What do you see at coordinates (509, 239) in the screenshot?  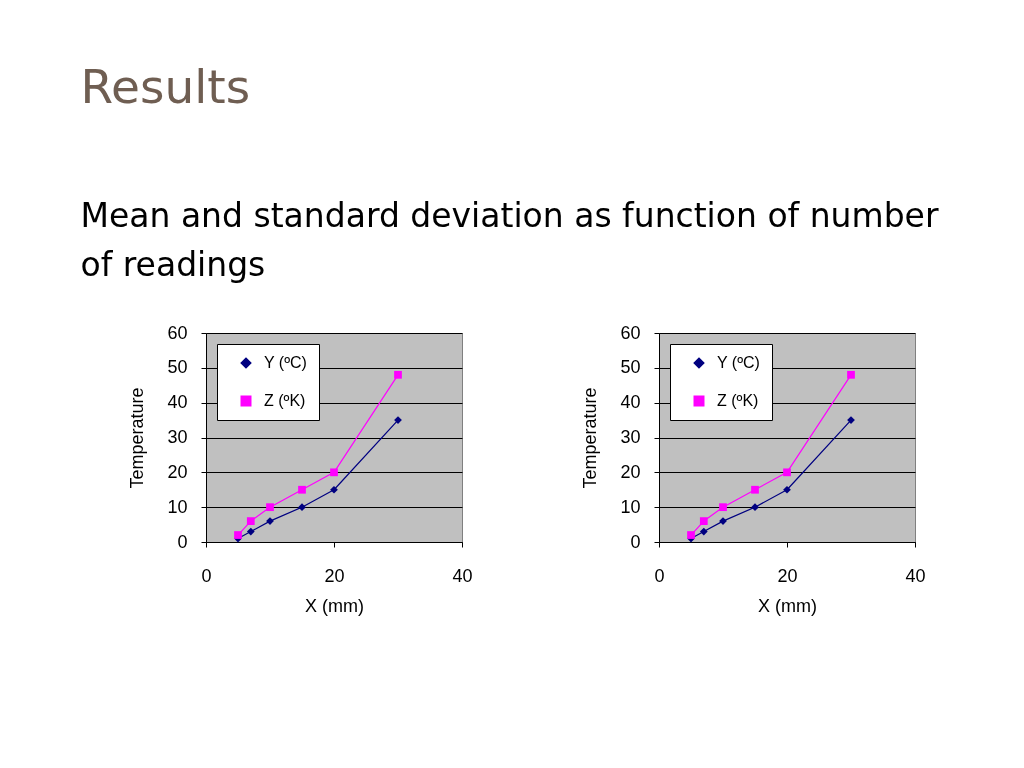 I see `chart-subtitle: Mean and standard deviation as function of number of readings` at bounding box center [509, 239].